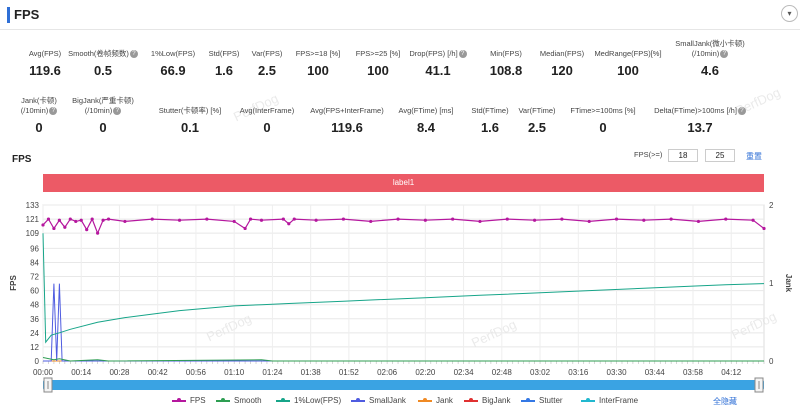 Image resolution: width=800 pixels, height=409 pixels. I want to click on stat-item: Avg(FTime) [ms] 8.4, so click(426, 120).